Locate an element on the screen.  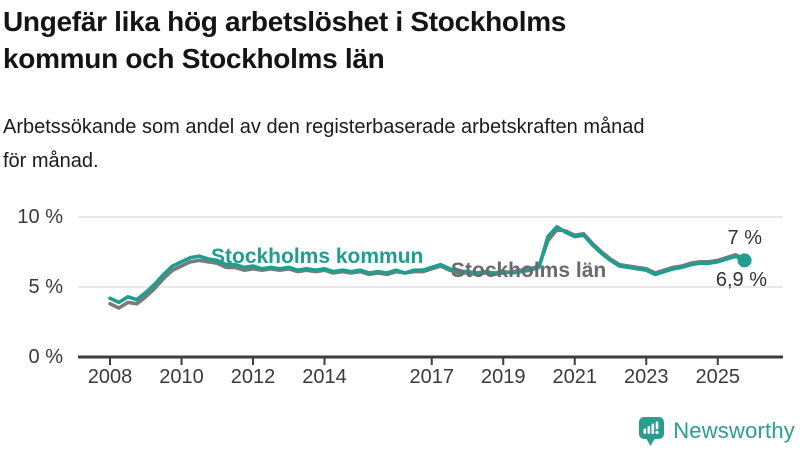
x-tick-label: 2021 is located at coordinates (575, 377).